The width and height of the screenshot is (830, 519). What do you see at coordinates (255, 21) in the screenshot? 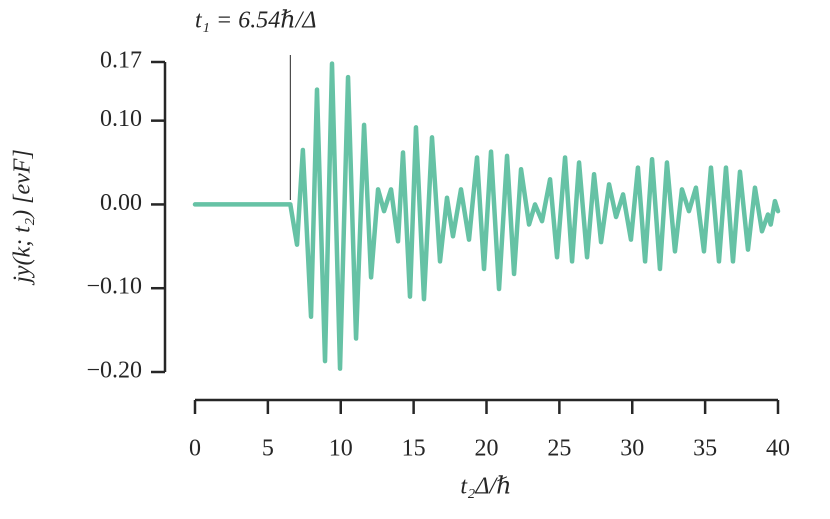
I see `annotation: t₁ = 6.54ℏ/Δ` at bounding box center [255, 21].